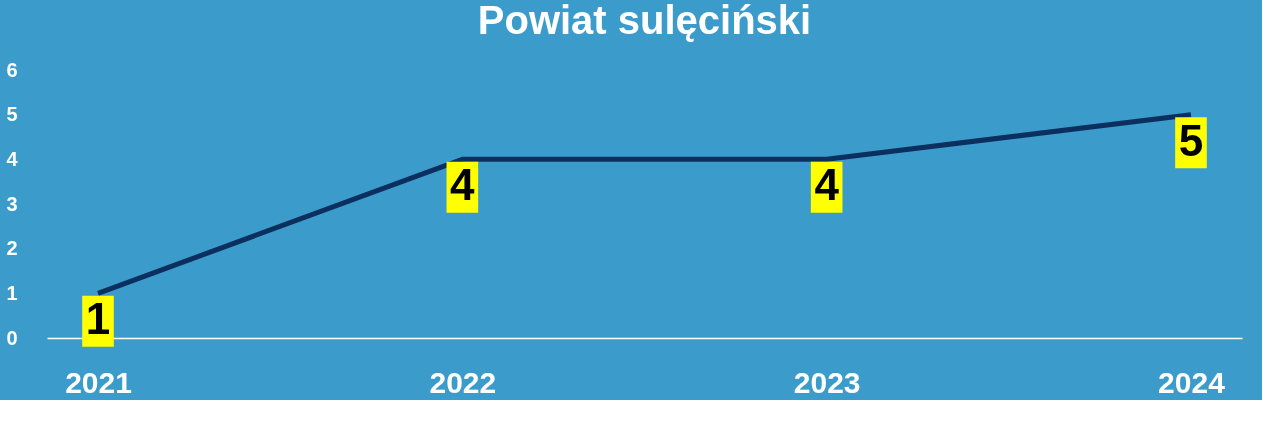 This screenshot has width=1283, height=424. I want to click on y-tick-label: 6, so click(12, 69).